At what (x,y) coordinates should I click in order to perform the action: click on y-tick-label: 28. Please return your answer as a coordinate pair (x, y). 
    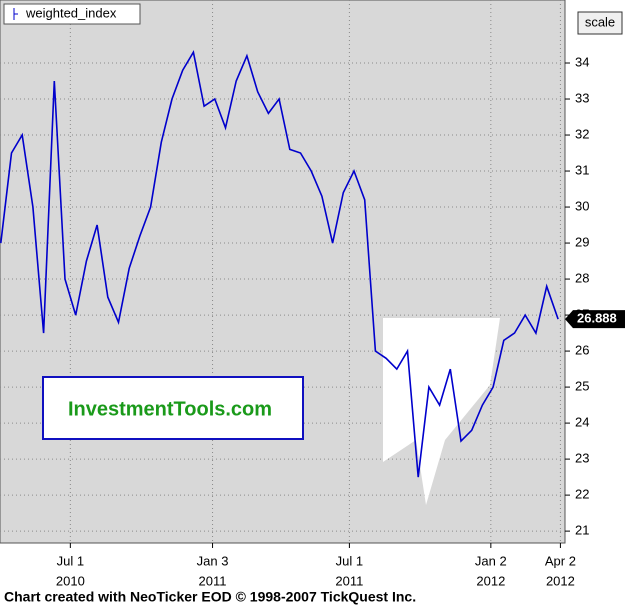
    Looking at the image, I should click on (582, 277).